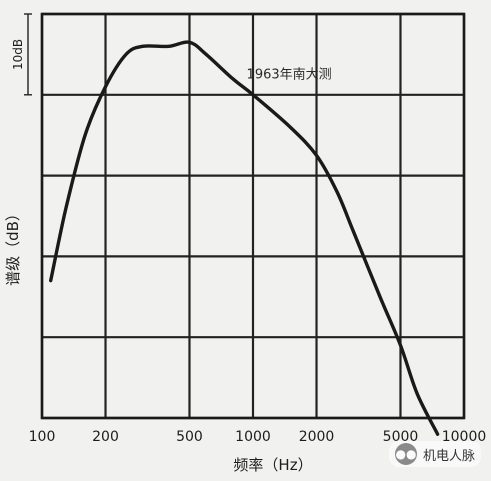  Describe the element at coordinates (18, 54) in the screenshot. I see `scale-bar-label: 10dB` at that location.